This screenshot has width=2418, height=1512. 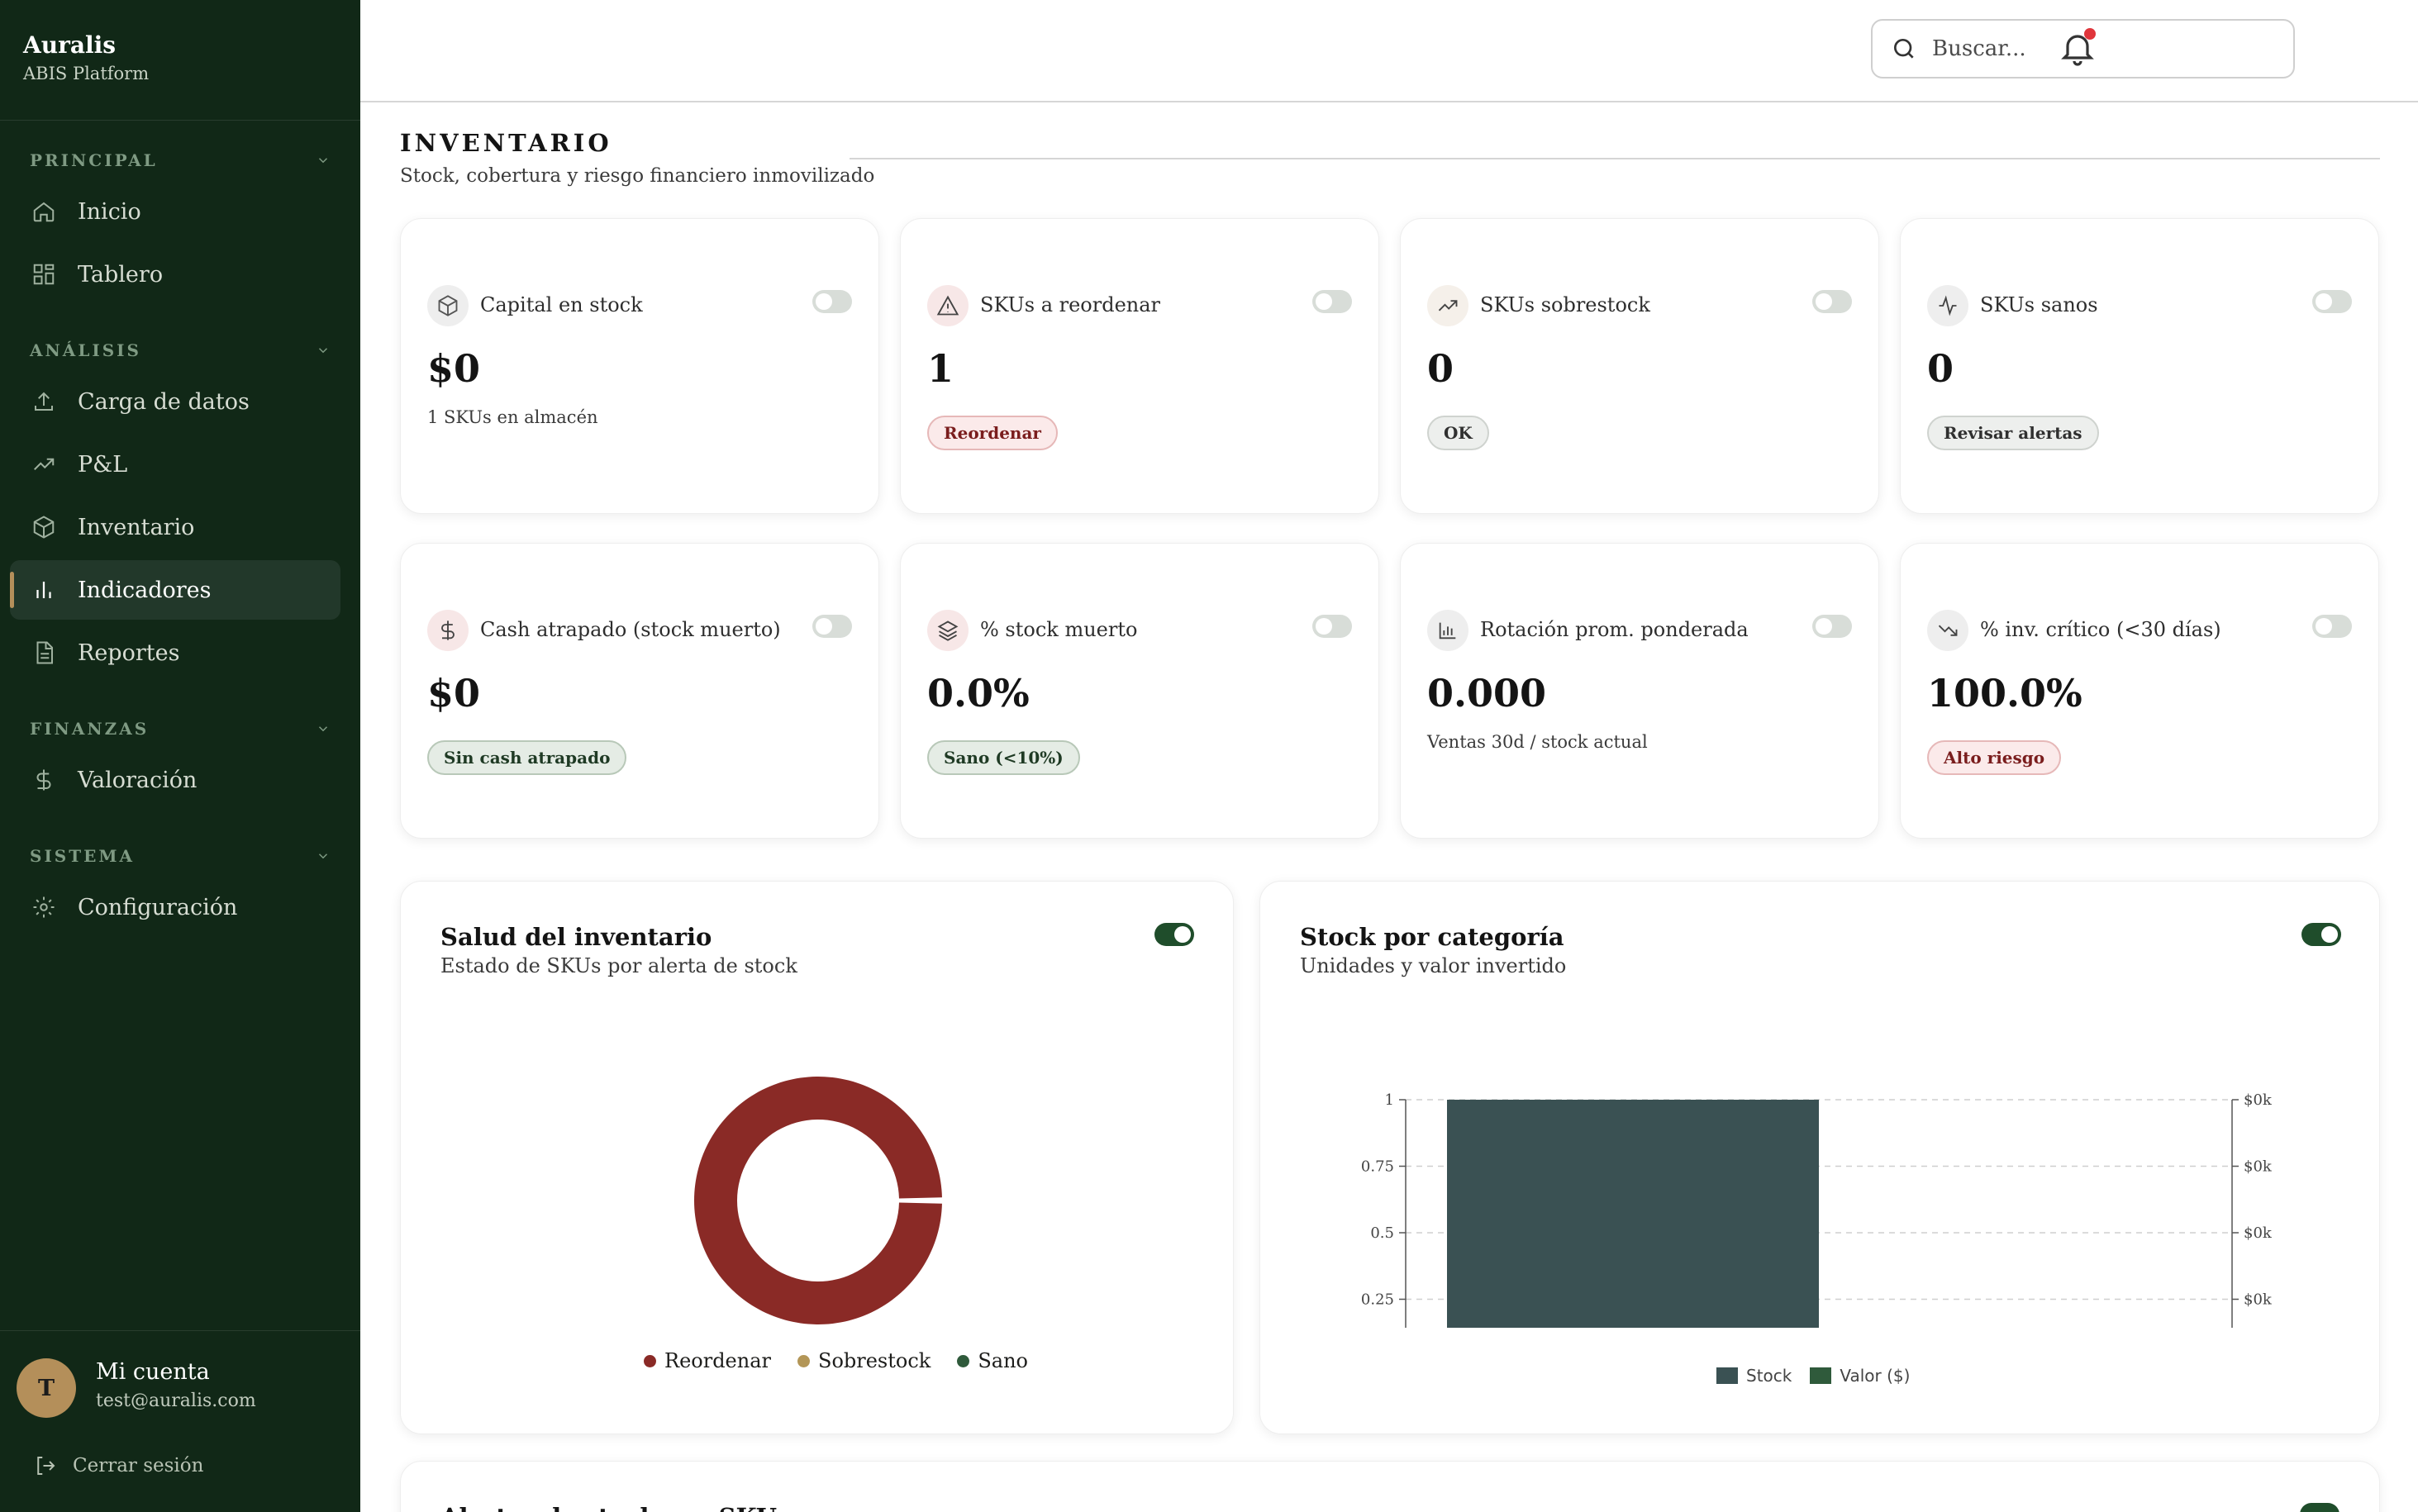 What do you see at coordinates (1070, 304) in the screenshot?
I see `kpi-label: SKUs a reordenar` at bounding box center [1070, 304].